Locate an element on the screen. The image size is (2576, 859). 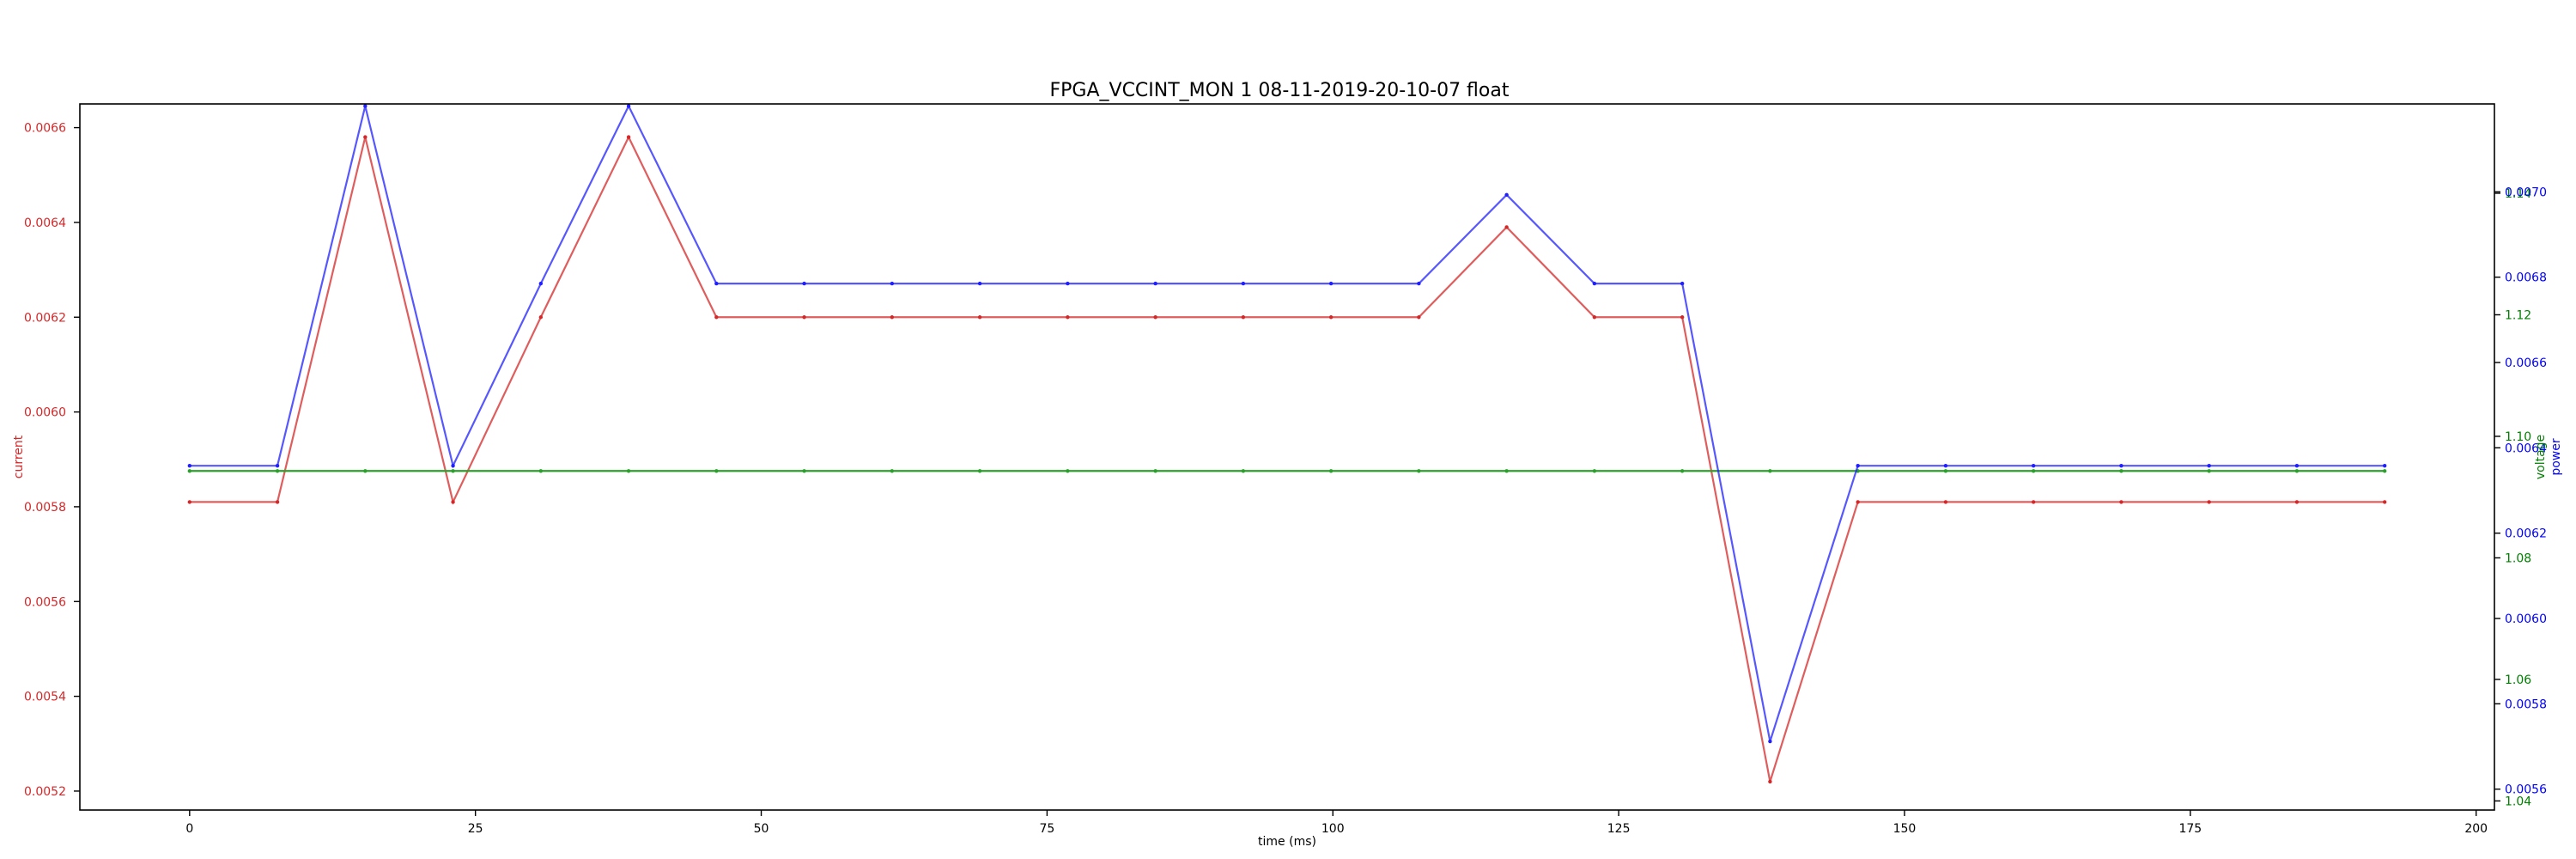
current-tick-label-4: 0.0060 is located at coordinates (45, 413).